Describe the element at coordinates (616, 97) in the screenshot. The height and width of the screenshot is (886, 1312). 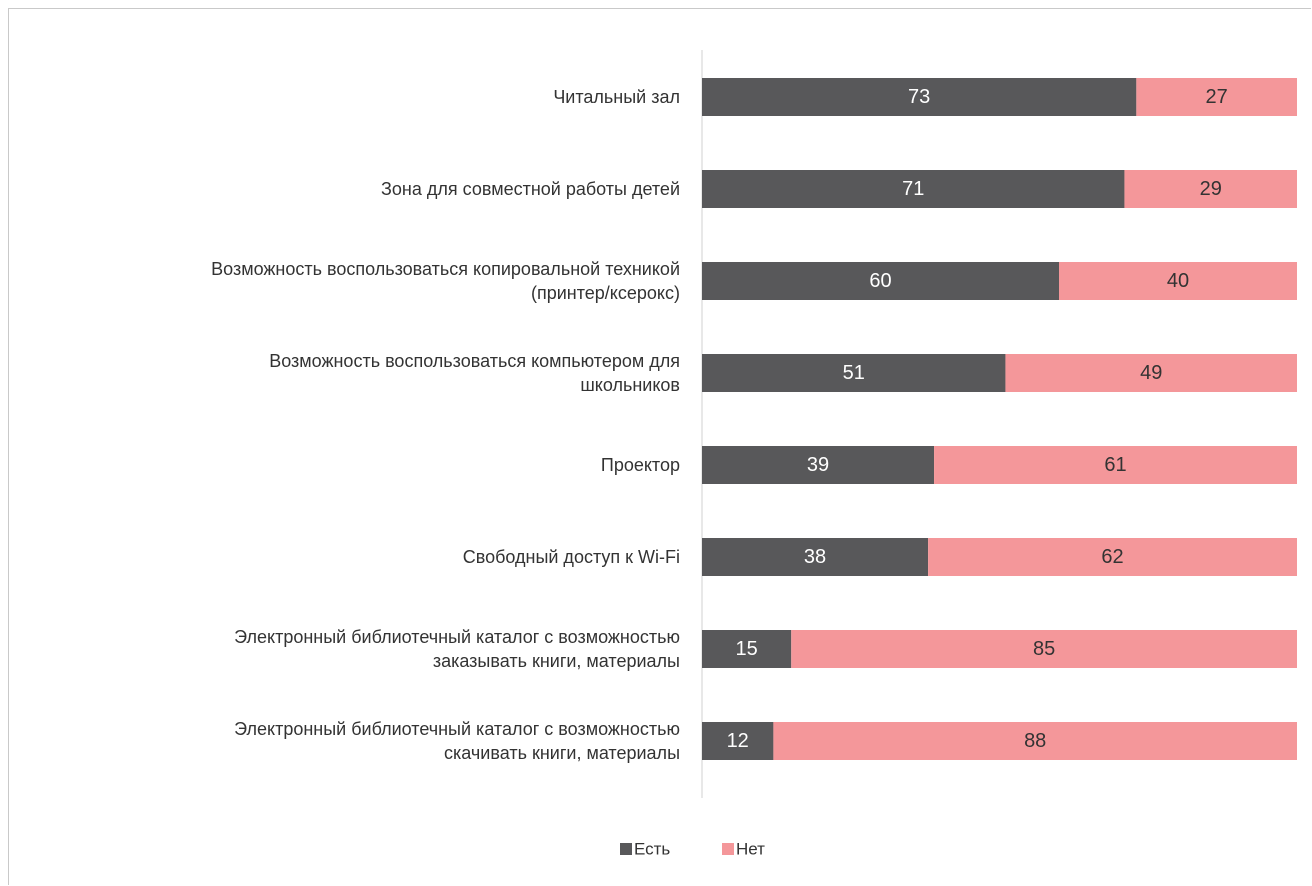
I see `category-label: Читальный зал` at that location.